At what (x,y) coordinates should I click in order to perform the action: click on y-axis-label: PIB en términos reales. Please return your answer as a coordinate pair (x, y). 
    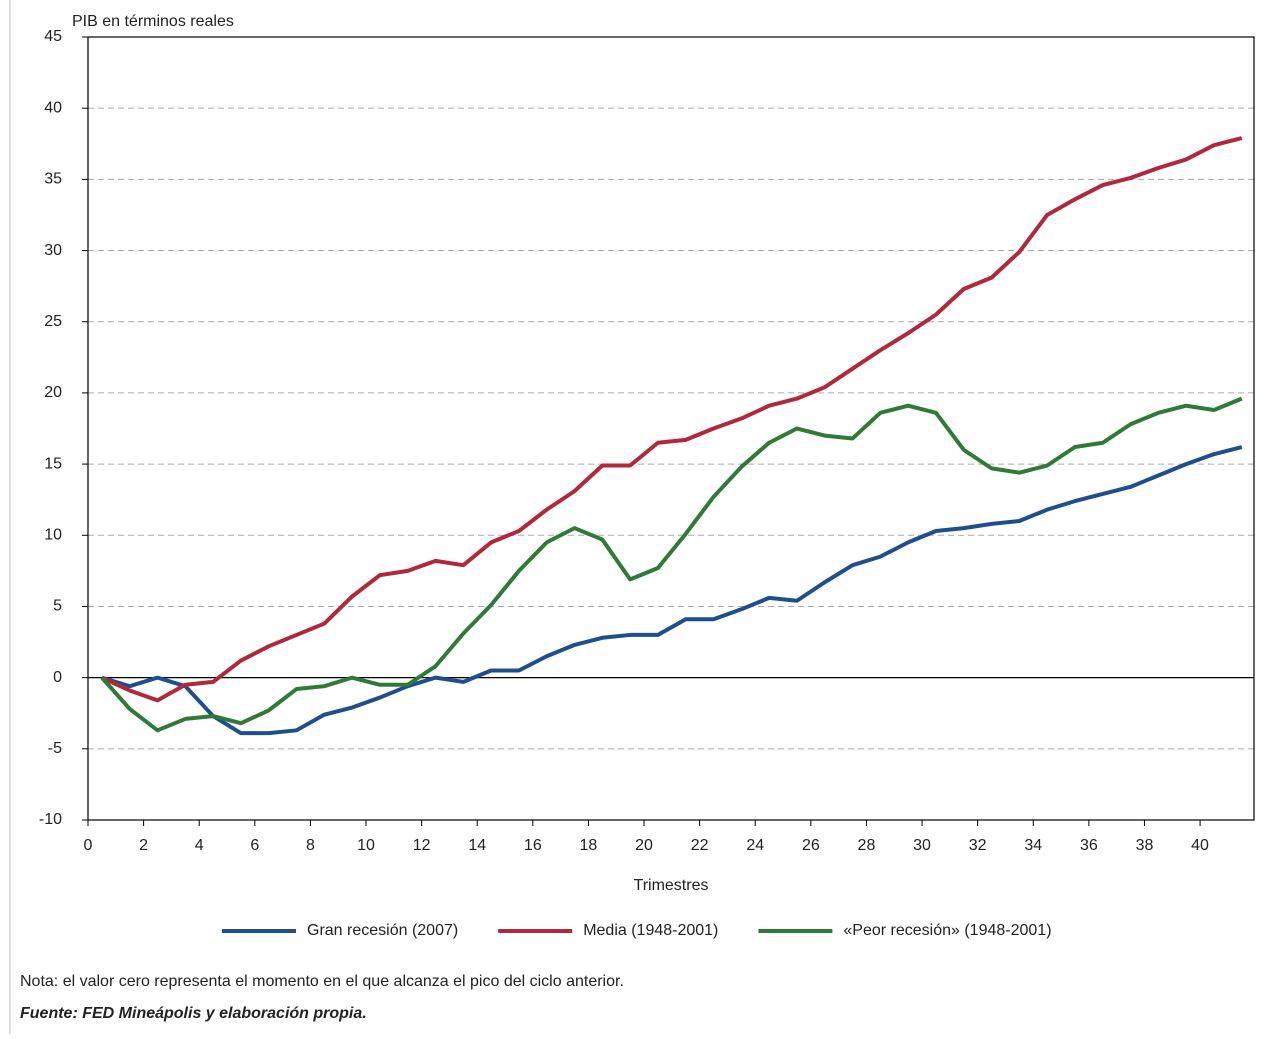
    Looking at the image, I should click on (153, 21).